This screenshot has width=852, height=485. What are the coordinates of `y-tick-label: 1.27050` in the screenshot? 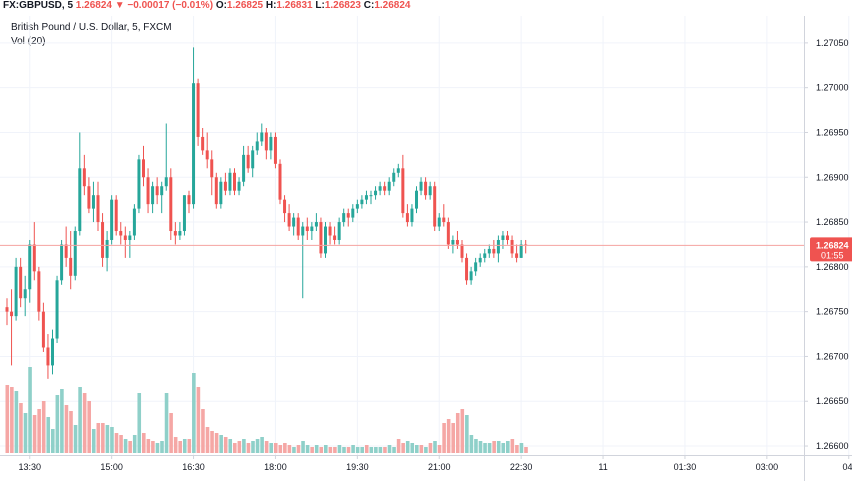 It's located at (832, 43).